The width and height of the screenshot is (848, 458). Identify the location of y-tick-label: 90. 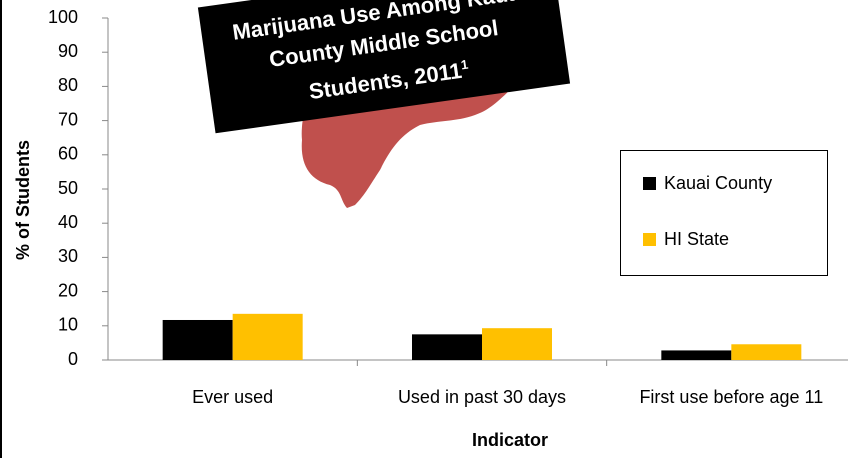
(68, 51).